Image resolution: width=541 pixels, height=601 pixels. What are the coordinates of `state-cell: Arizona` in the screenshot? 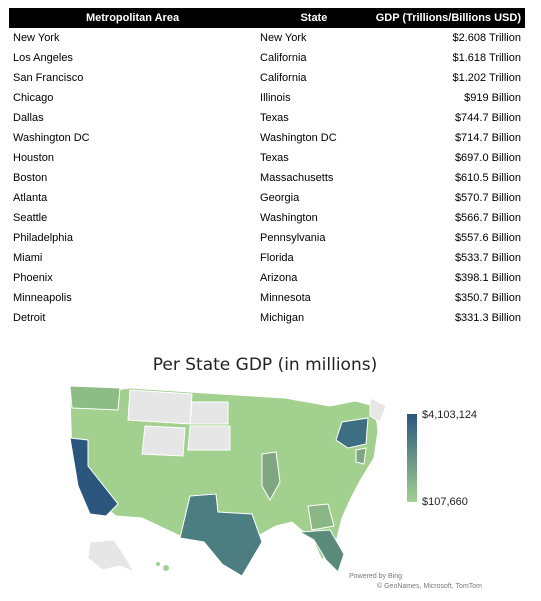 It's located at (279, 278).